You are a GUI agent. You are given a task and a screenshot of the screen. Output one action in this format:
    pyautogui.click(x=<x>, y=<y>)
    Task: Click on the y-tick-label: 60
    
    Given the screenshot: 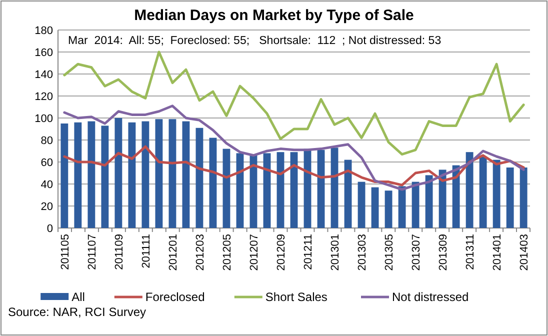 What is the action you would take?
    pyautogui.click(x=46, y=162)
    